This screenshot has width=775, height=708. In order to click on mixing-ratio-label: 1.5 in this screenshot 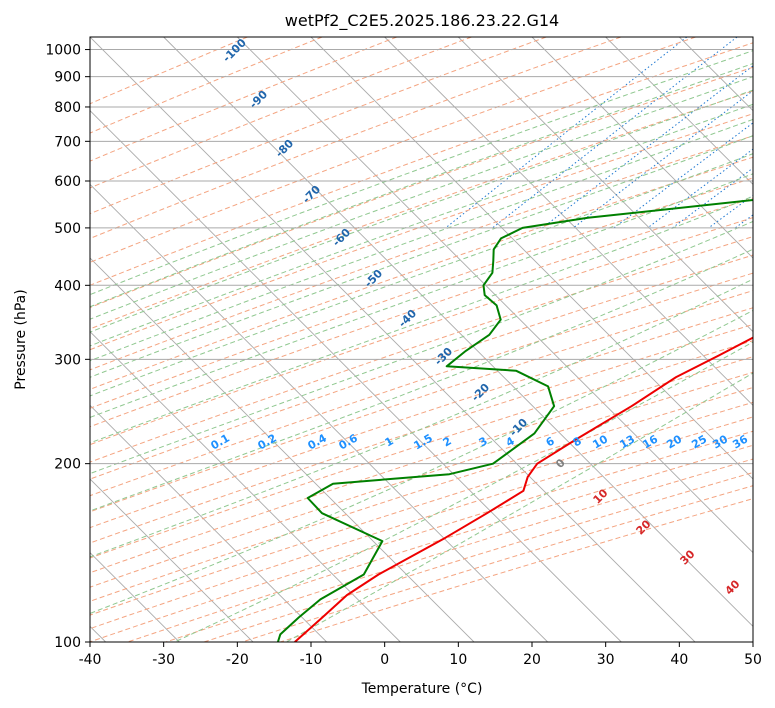, I will do `click(423, 441)`.